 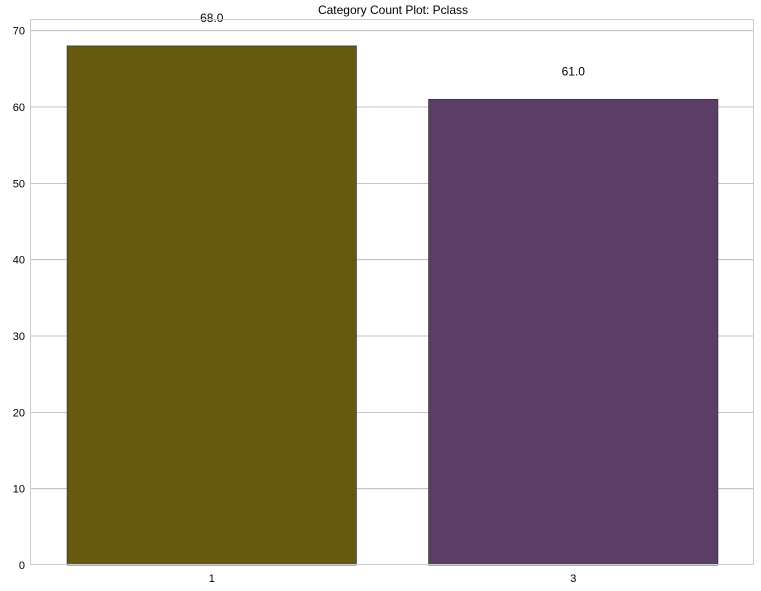 What do you see at coordinates (393, 10) in the screenshot?
I see `chart-title: Category Count Plot: Pclass` at bounding box center [393, 10].